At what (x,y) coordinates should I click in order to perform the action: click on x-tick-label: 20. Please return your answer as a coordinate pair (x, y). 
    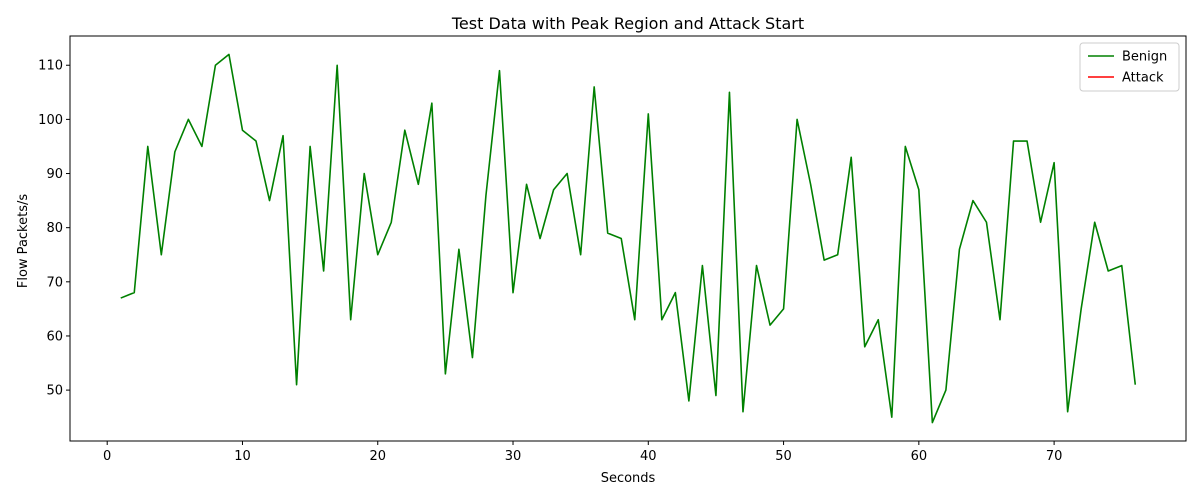
    Looking at the image, I should click on (377, 456).